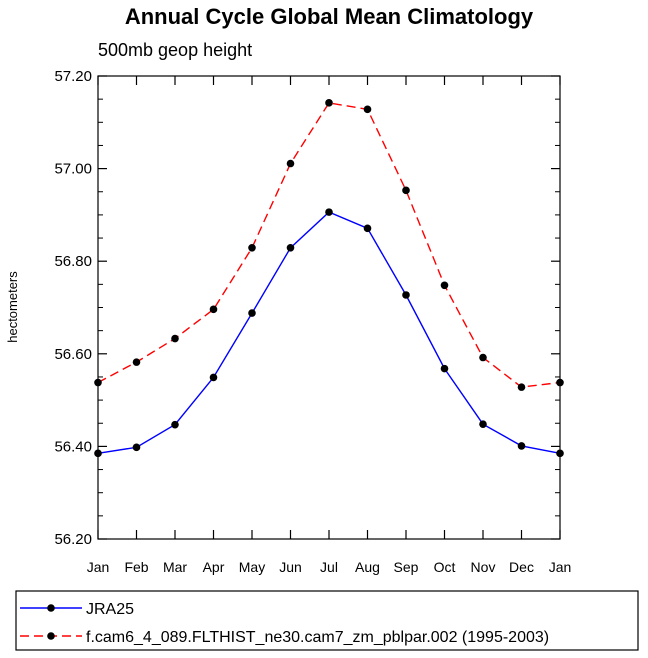  I want to click on x-tick-label: Jun, so click(290, 567).